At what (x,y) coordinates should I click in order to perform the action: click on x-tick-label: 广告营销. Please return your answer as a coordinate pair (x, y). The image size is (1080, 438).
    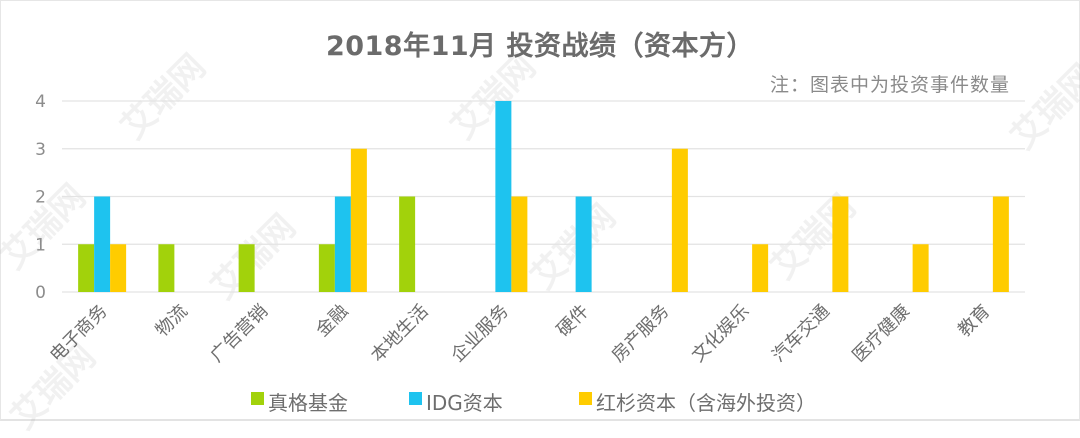
    Looking at the image, I should click on (239, 334).